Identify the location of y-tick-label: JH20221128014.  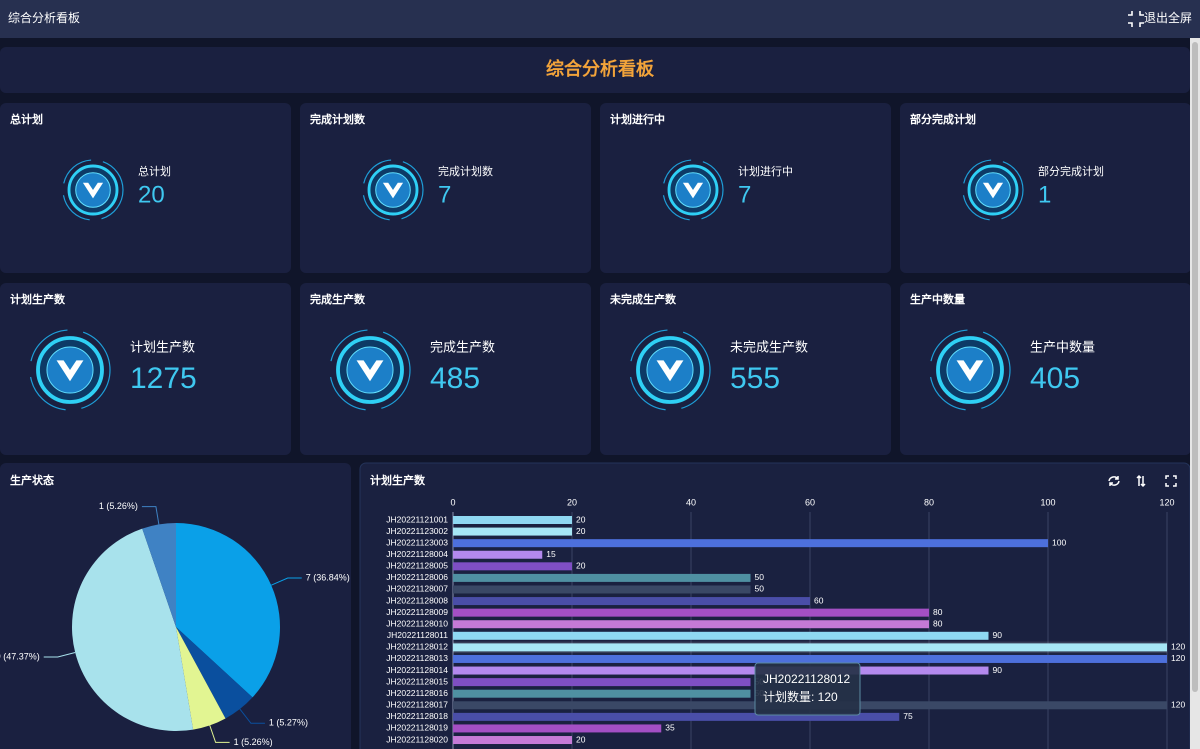
(417, 670).